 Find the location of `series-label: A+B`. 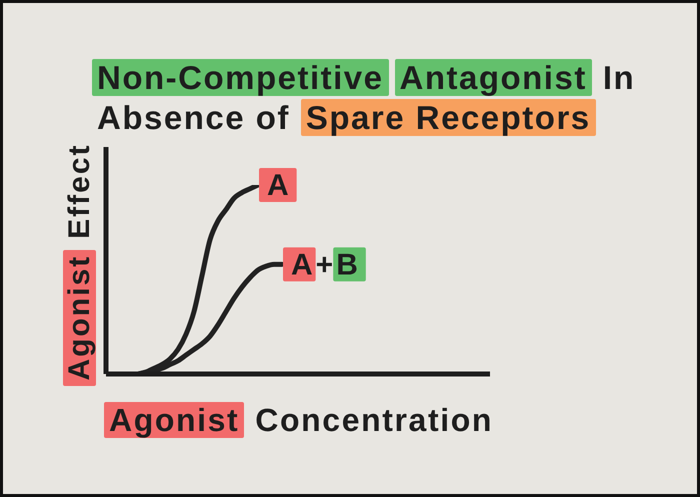

series-label: A+B is located at coordinates (324, 264).